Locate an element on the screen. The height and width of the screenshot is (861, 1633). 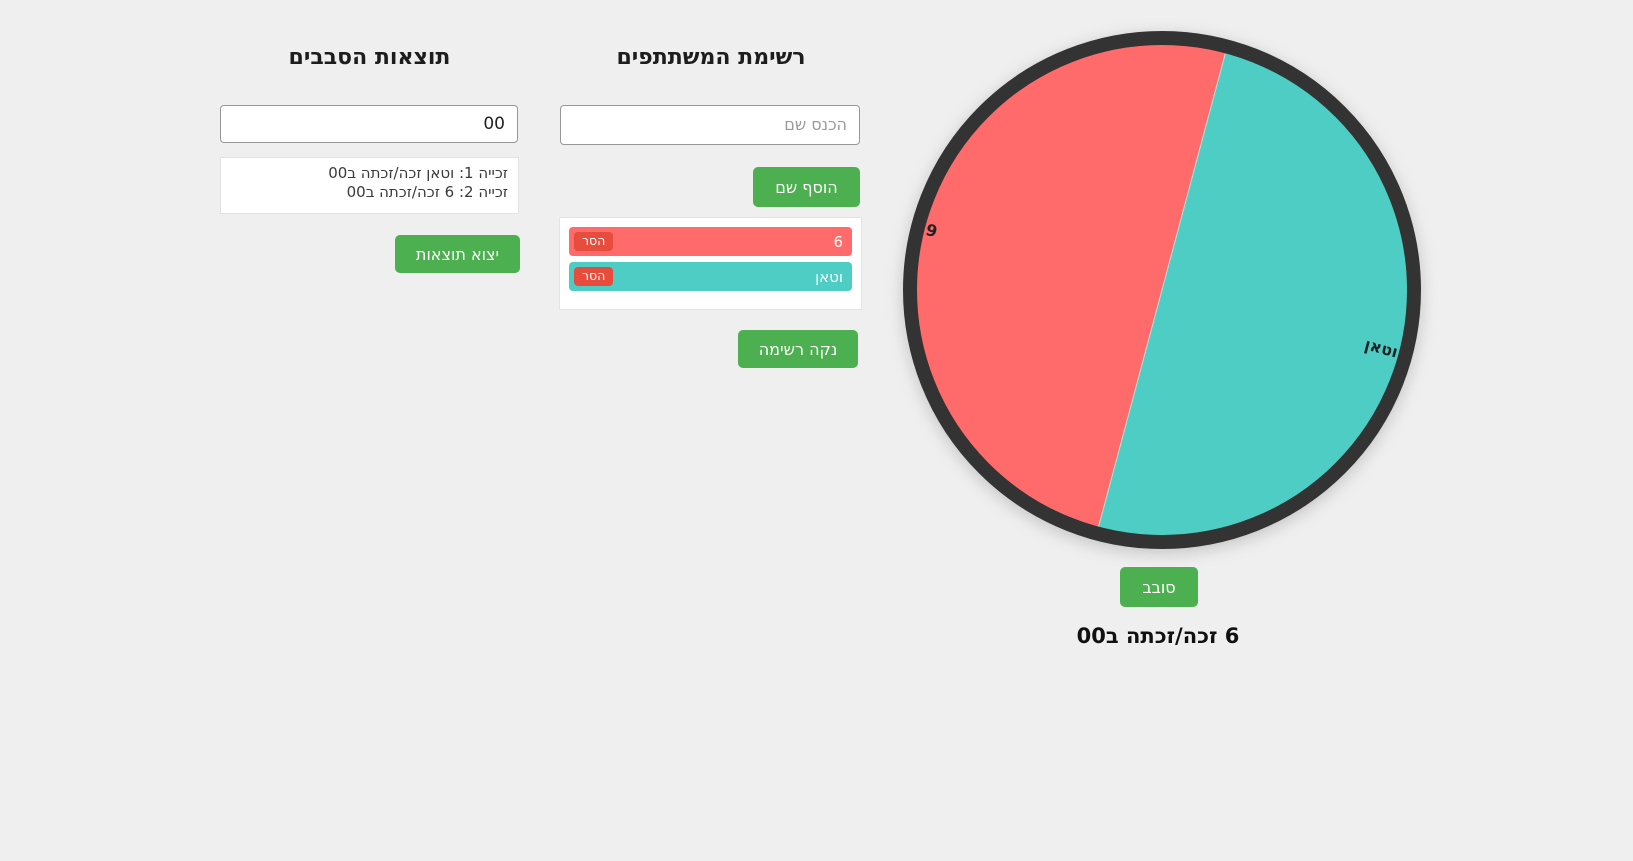
spin-button: סובב is located at coordinates (1159, 587).